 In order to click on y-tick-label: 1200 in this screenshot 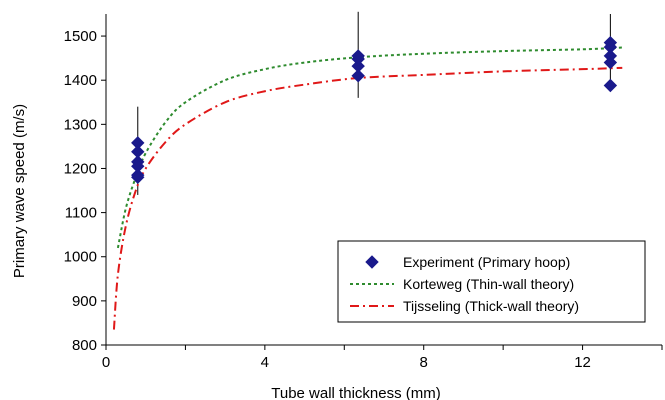, I will do `click(80, 168)`.